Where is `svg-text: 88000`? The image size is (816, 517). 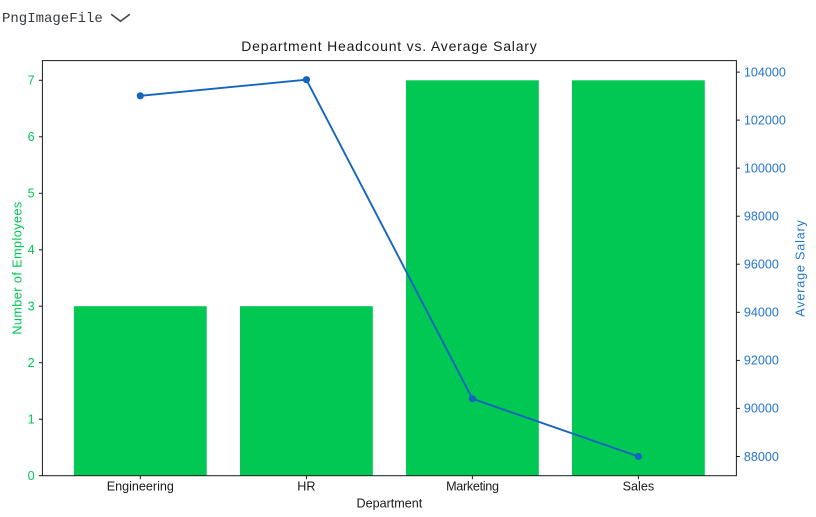 svg-text: 88000 is located at coordinates (761, 457).